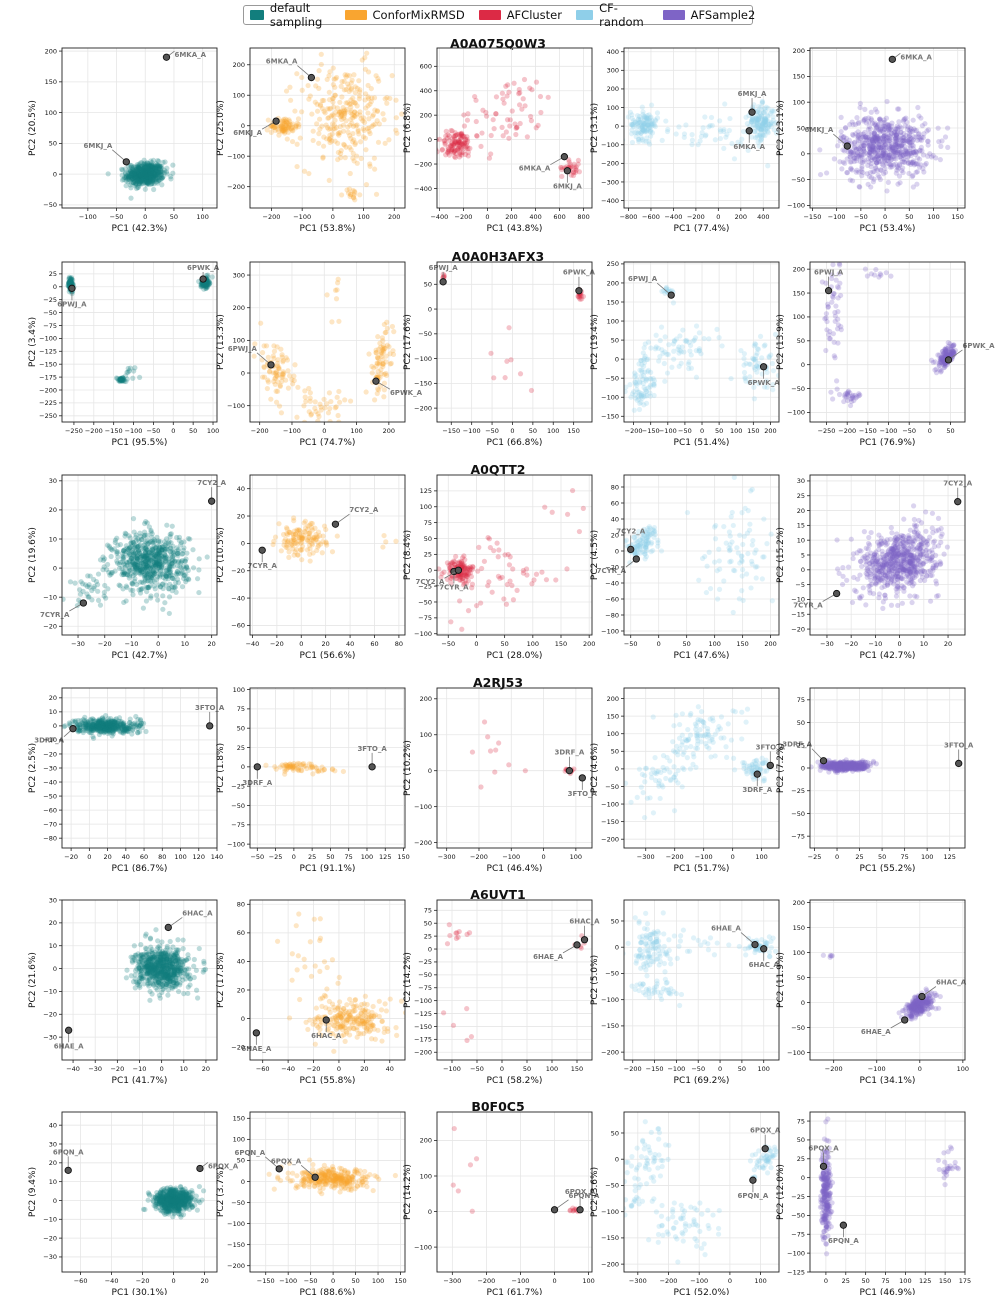 Image resolution: width=997 pixels, height=1295 pixels. Describe the element at coordinates (145, 217) in the screenshot. I see `x-tick-label: 0` at that location.